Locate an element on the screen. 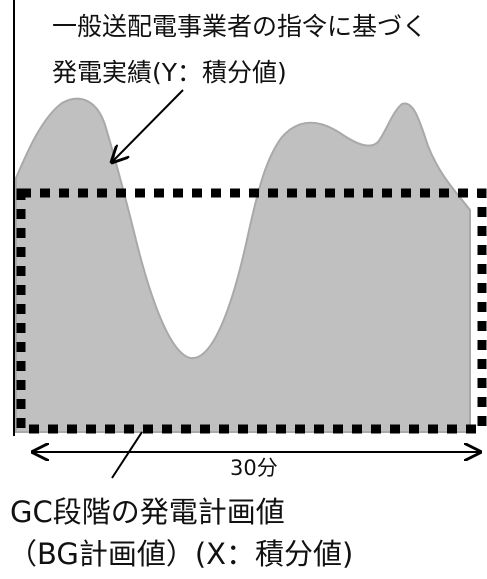 The height and width of the screenshot is (579, 487). actual-annotation-arrow-icon is located at coordinates (148, 125).